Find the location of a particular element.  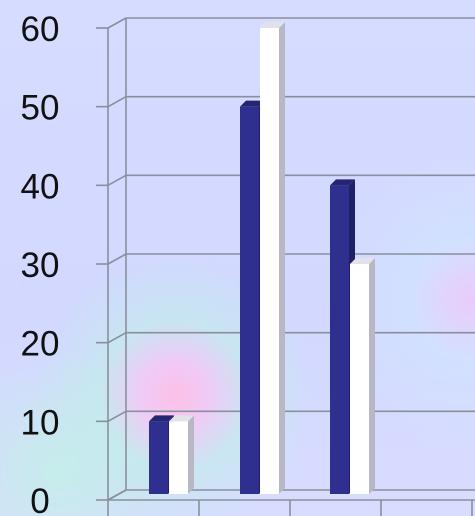

y-tick-label: 40 is located at coordinates (40, 186).